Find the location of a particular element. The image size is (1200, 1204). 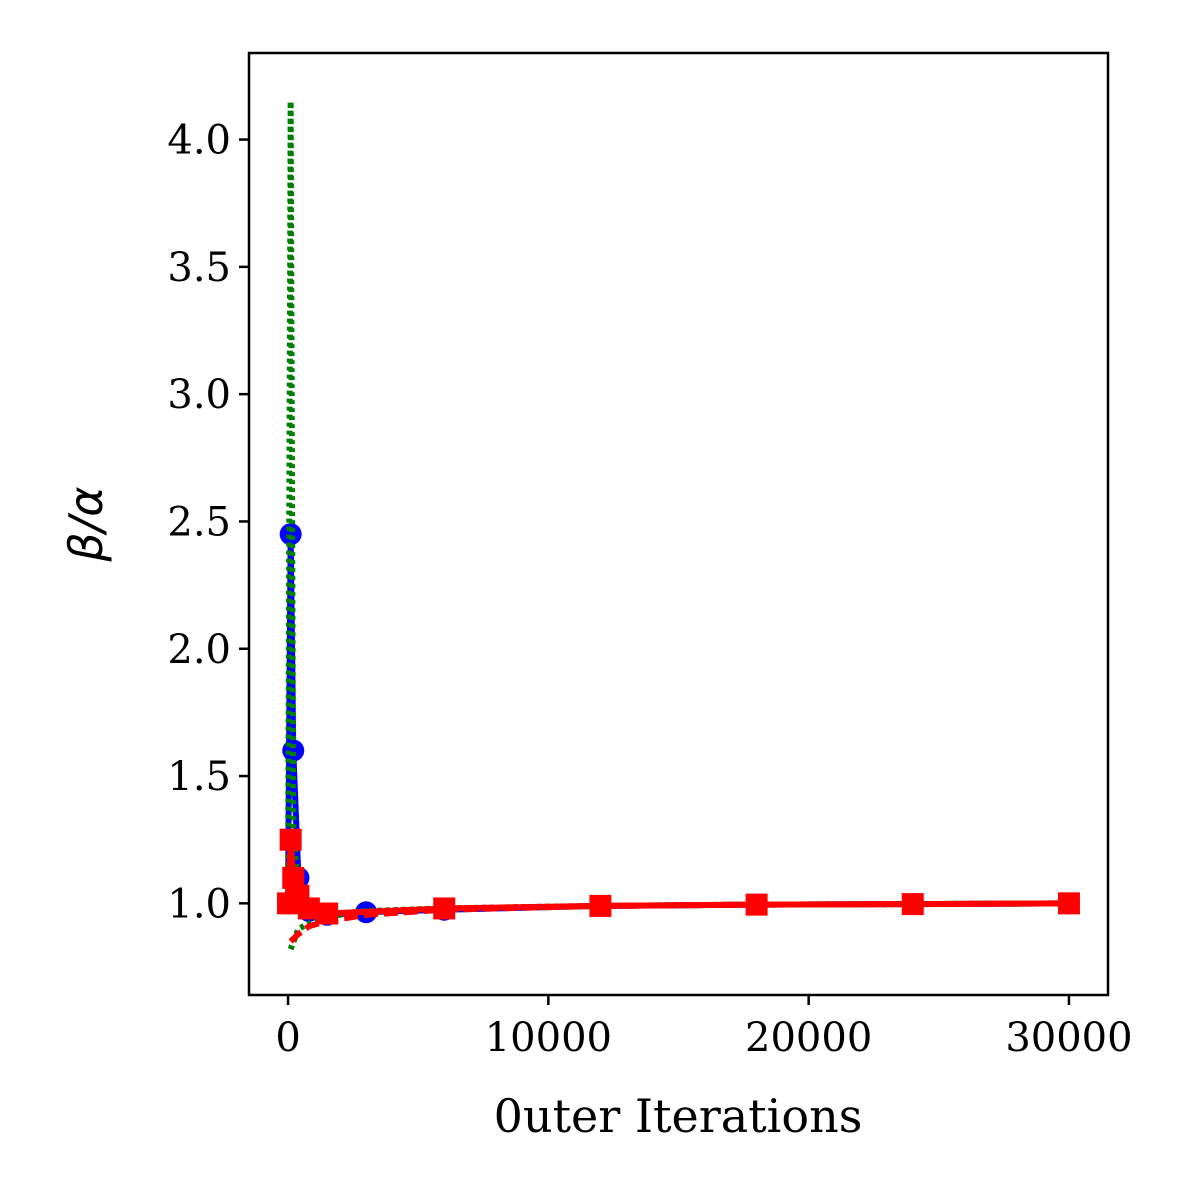

y-tick-label: 4.0 is located at coordinates (199, 141).